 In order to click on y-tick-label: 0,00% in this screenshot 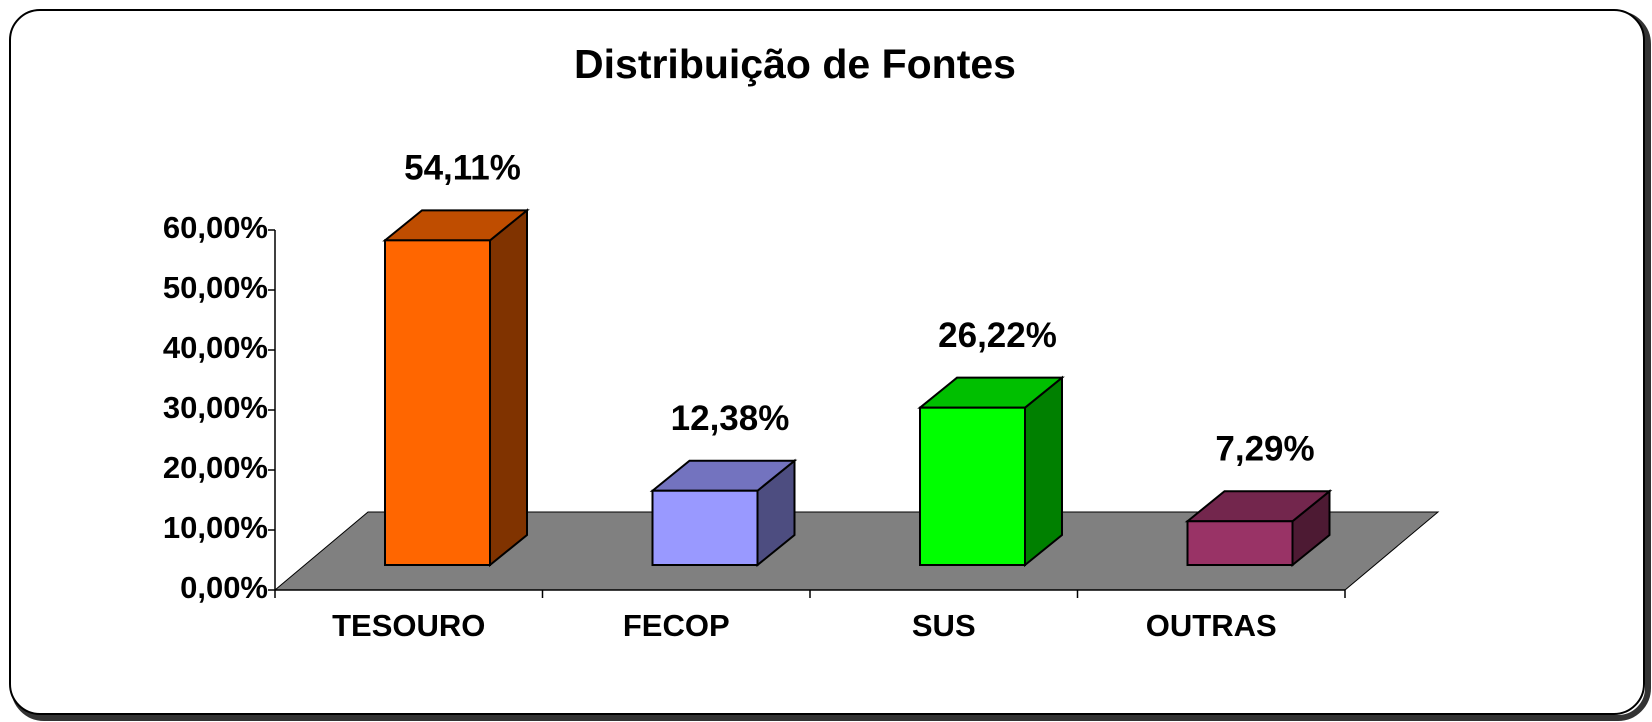, I will do `click(224, 587)`.